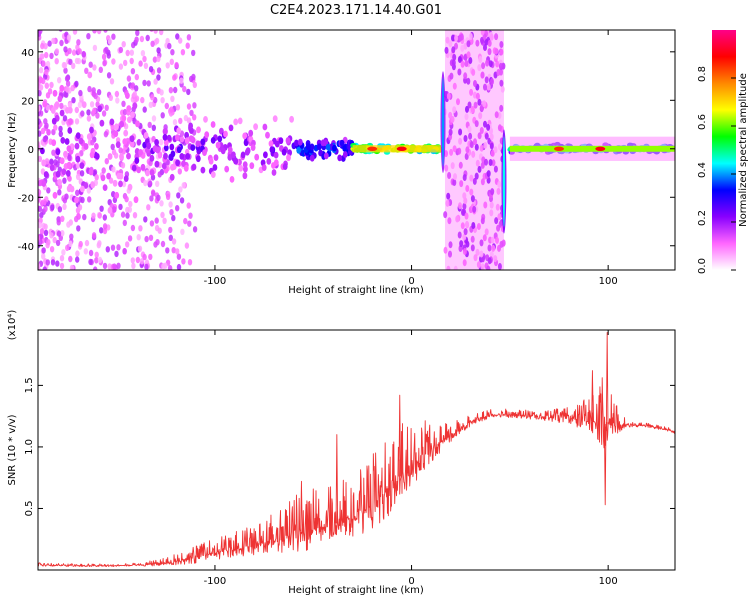 The image size is (750, 600). Describe the element at coordinates (29, 509) in the screenshot. I see `snr-ytick-label: 0.5` at that location.